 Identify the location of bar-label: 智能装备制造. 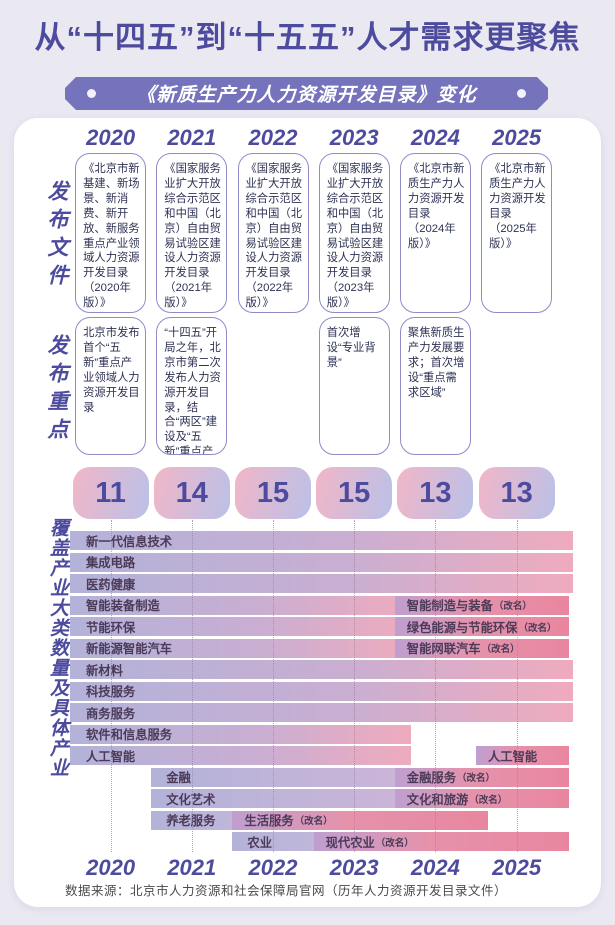
(123, 606).